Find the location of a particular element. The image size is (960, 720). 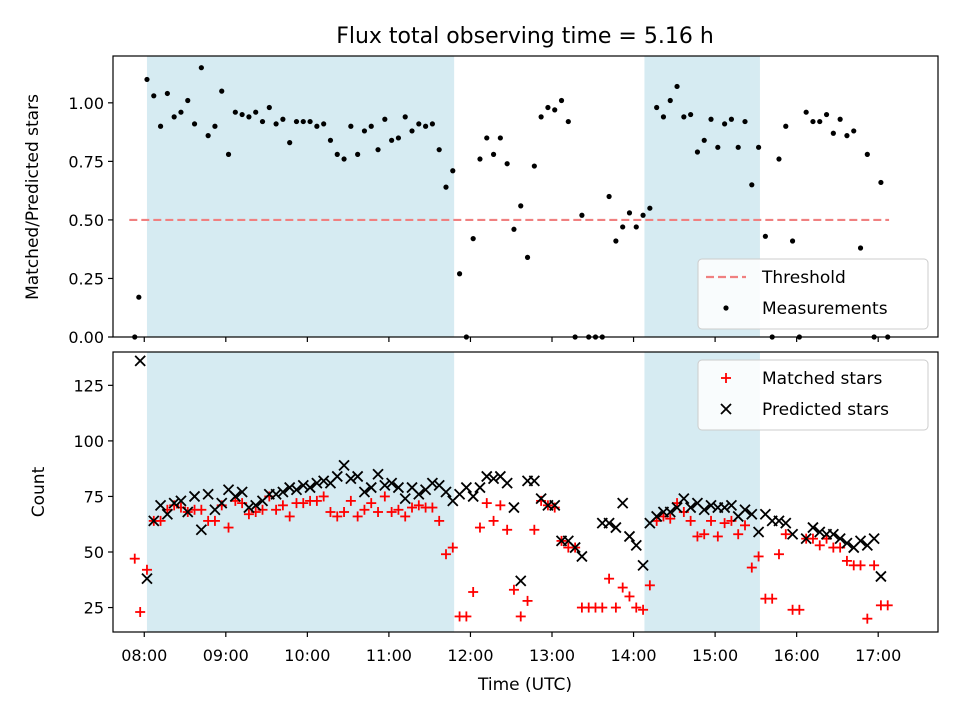

x-tick-label: 11:00 is located at coordinates (389, 655).